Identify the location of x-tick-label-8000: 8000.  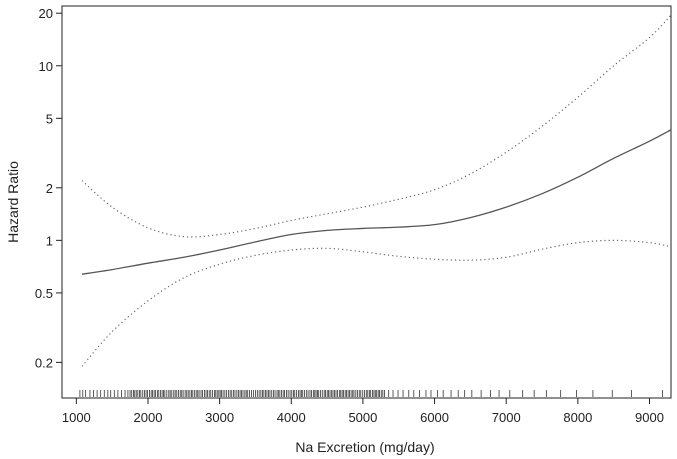
(577, 417).